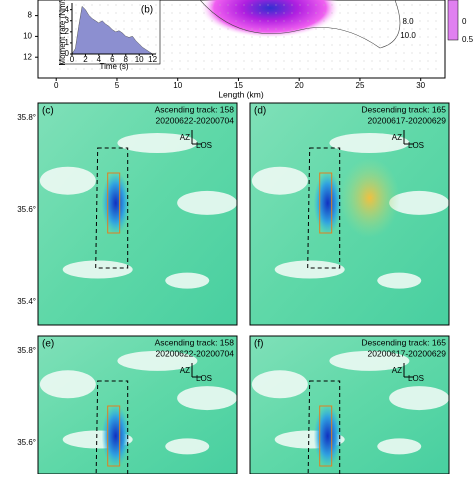 The width and height of the screenshot is (474, 479). What do you see at coordinates (48, 111) in the screenshot?
I see `panel-label: (c)` at bounding box center [48, 111].